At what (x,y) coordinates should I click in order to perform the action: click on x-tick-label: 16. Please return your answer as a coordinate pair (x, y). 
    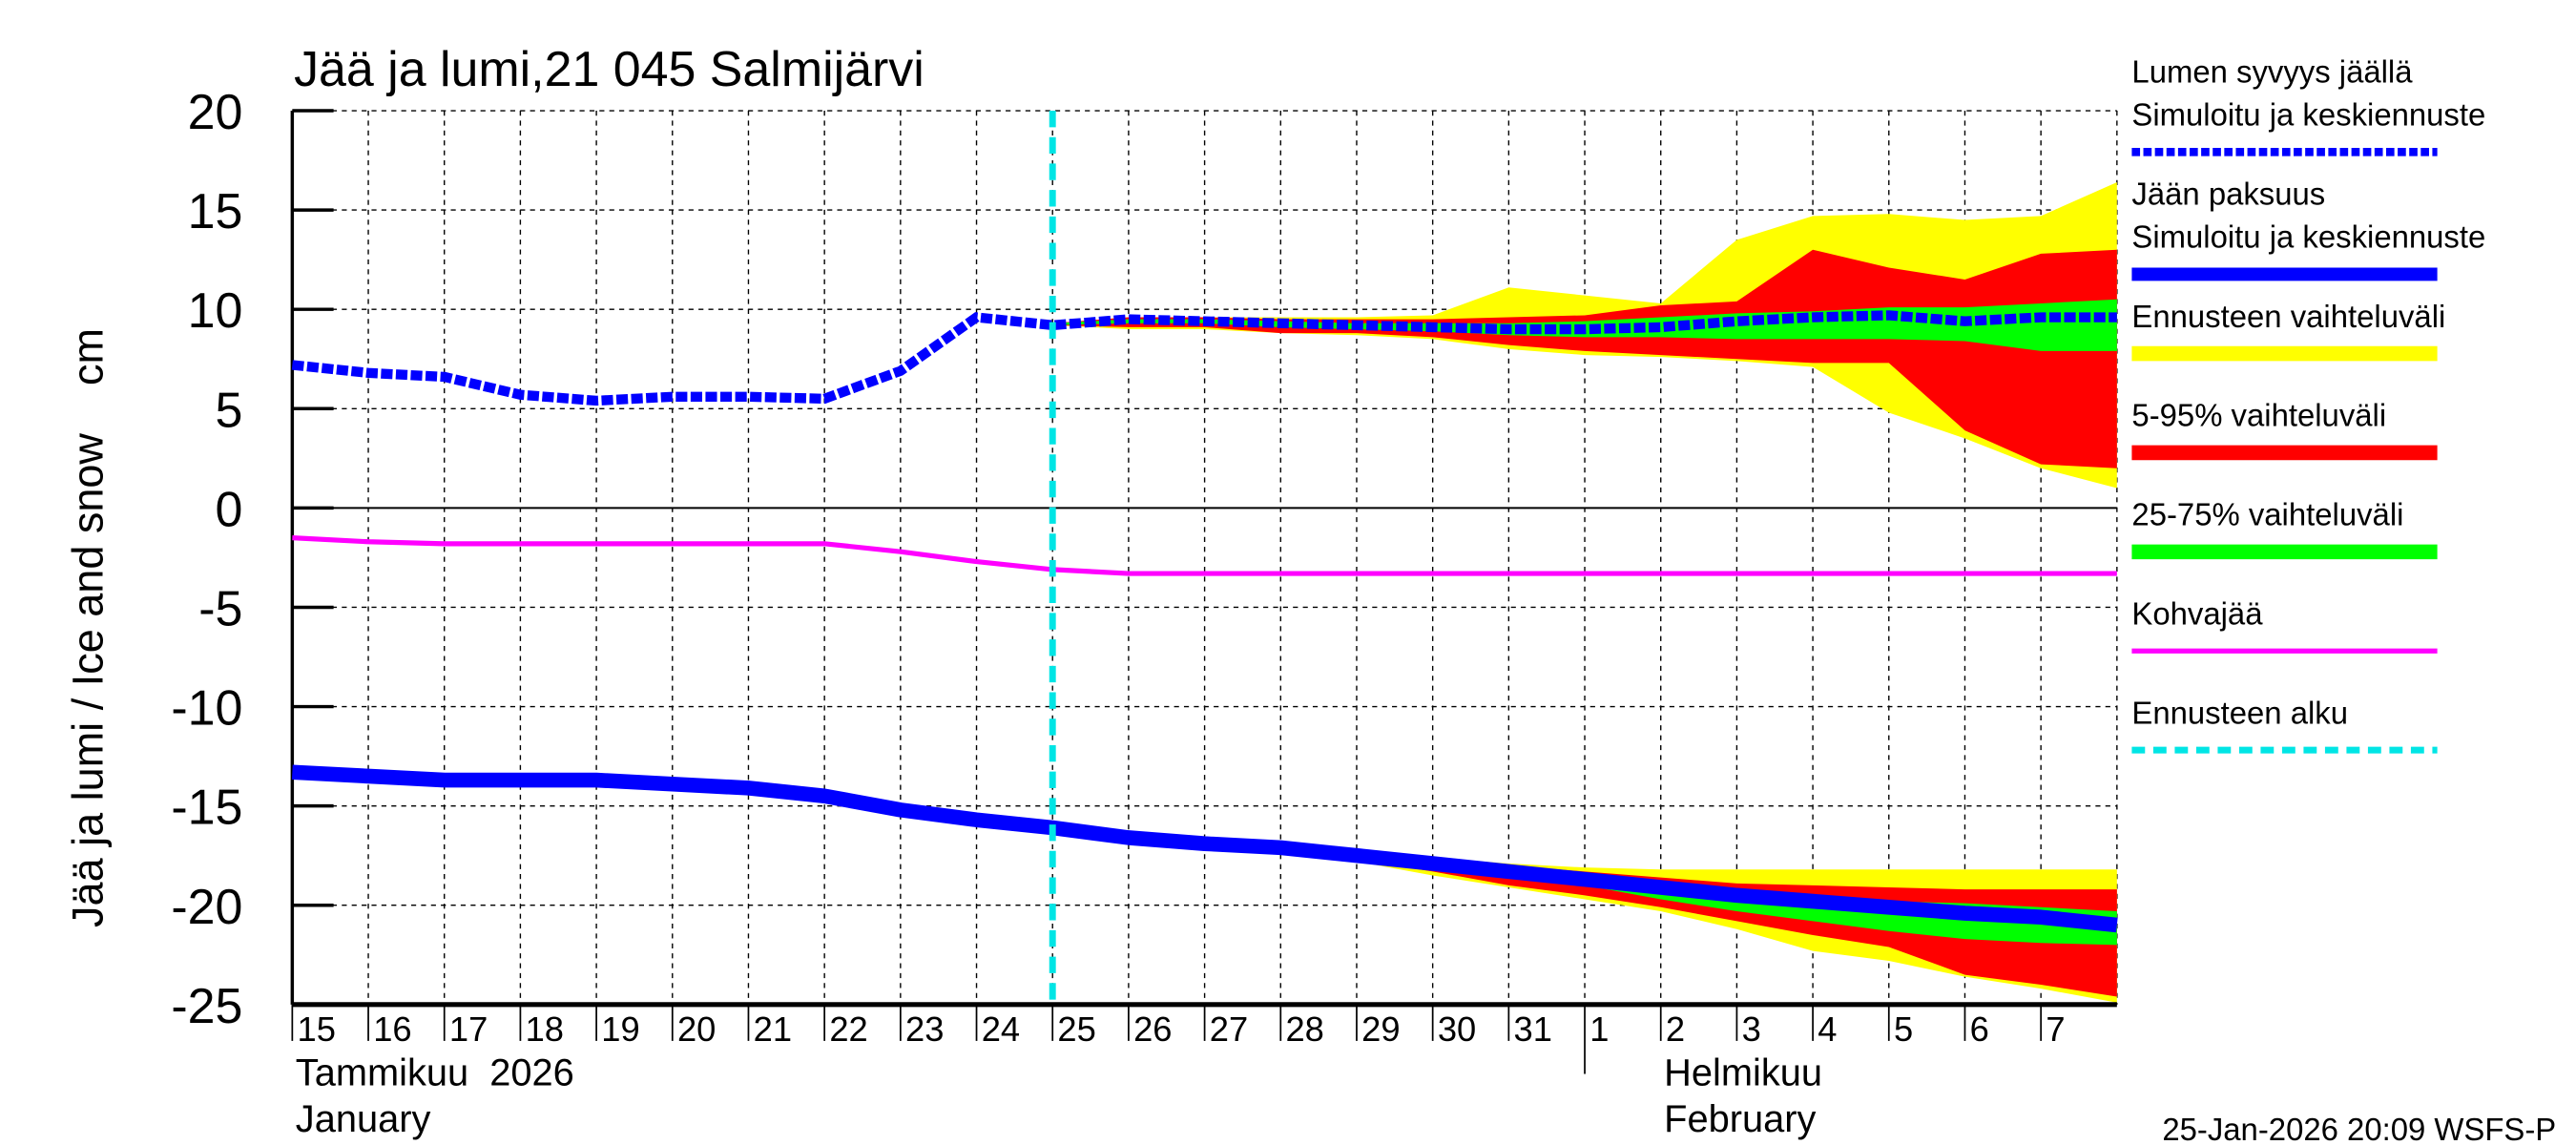
    Looking at the image, I should click on (392, 1029).